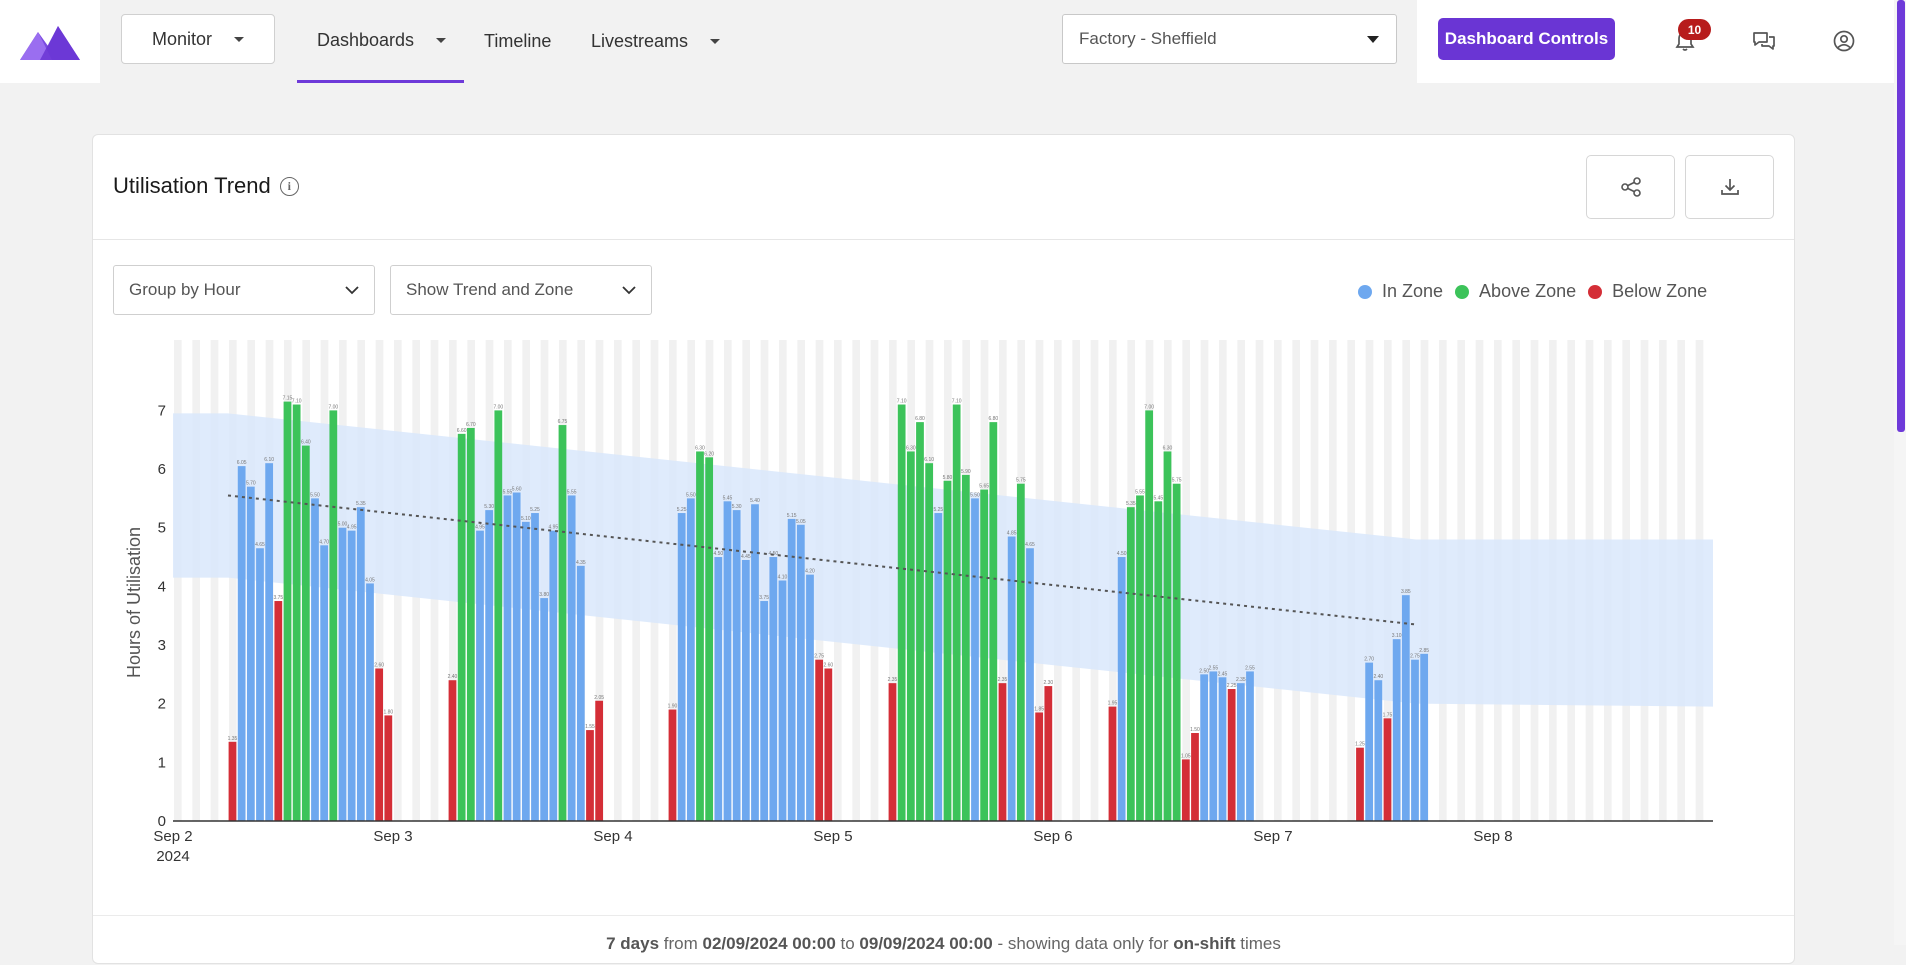  What do you see at coordinates (1729, 187) in the screenshot?
I see `download-button` at bounding box center [1729, 187].